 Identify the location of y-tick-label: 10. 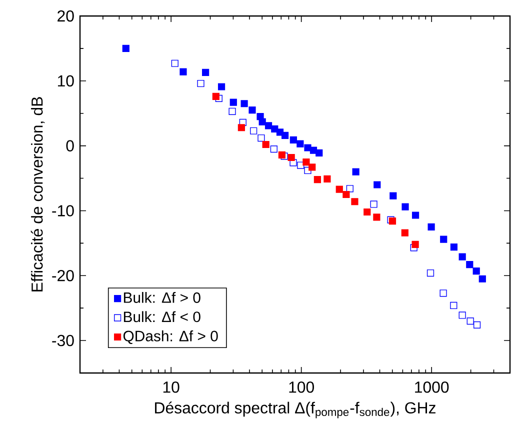
(66, 81).